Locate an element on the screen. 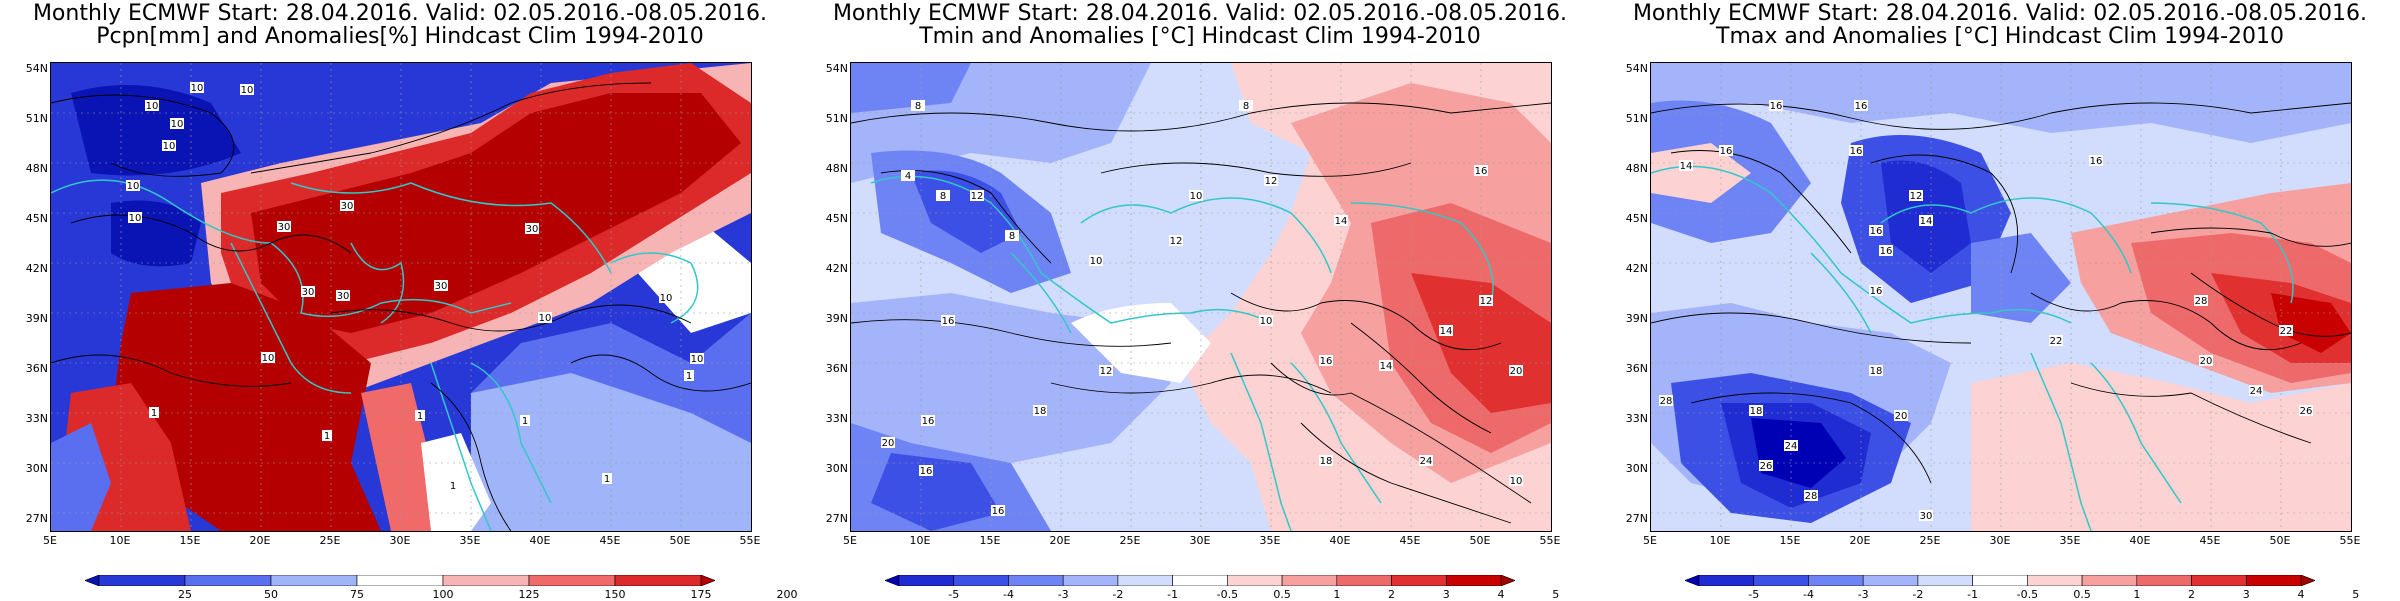  svg-text: 18 is located at coordinates (1040, 411).